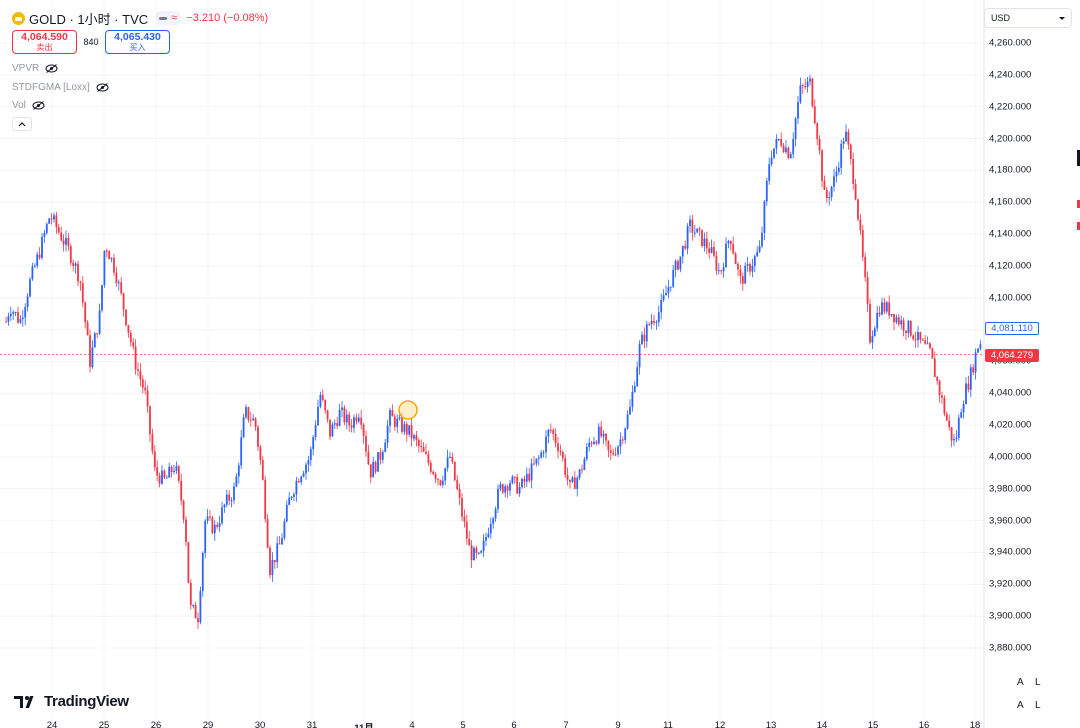  I want to click on tradingview-logo: TradingView, so click(71, 701).